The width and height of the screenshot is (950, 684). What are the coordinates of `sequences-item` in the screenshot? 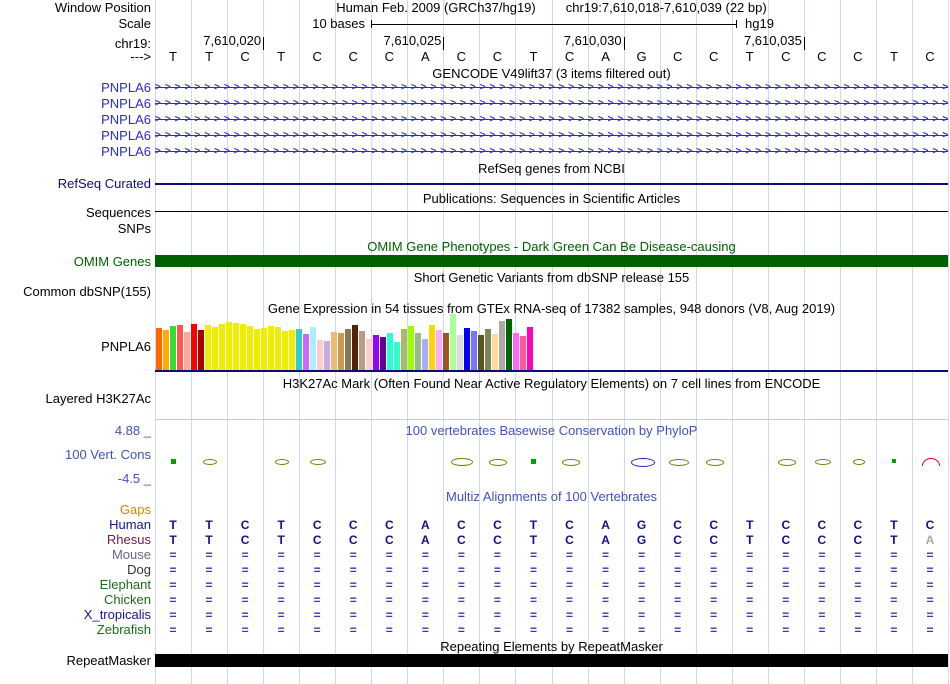 It's located at (551, 211).